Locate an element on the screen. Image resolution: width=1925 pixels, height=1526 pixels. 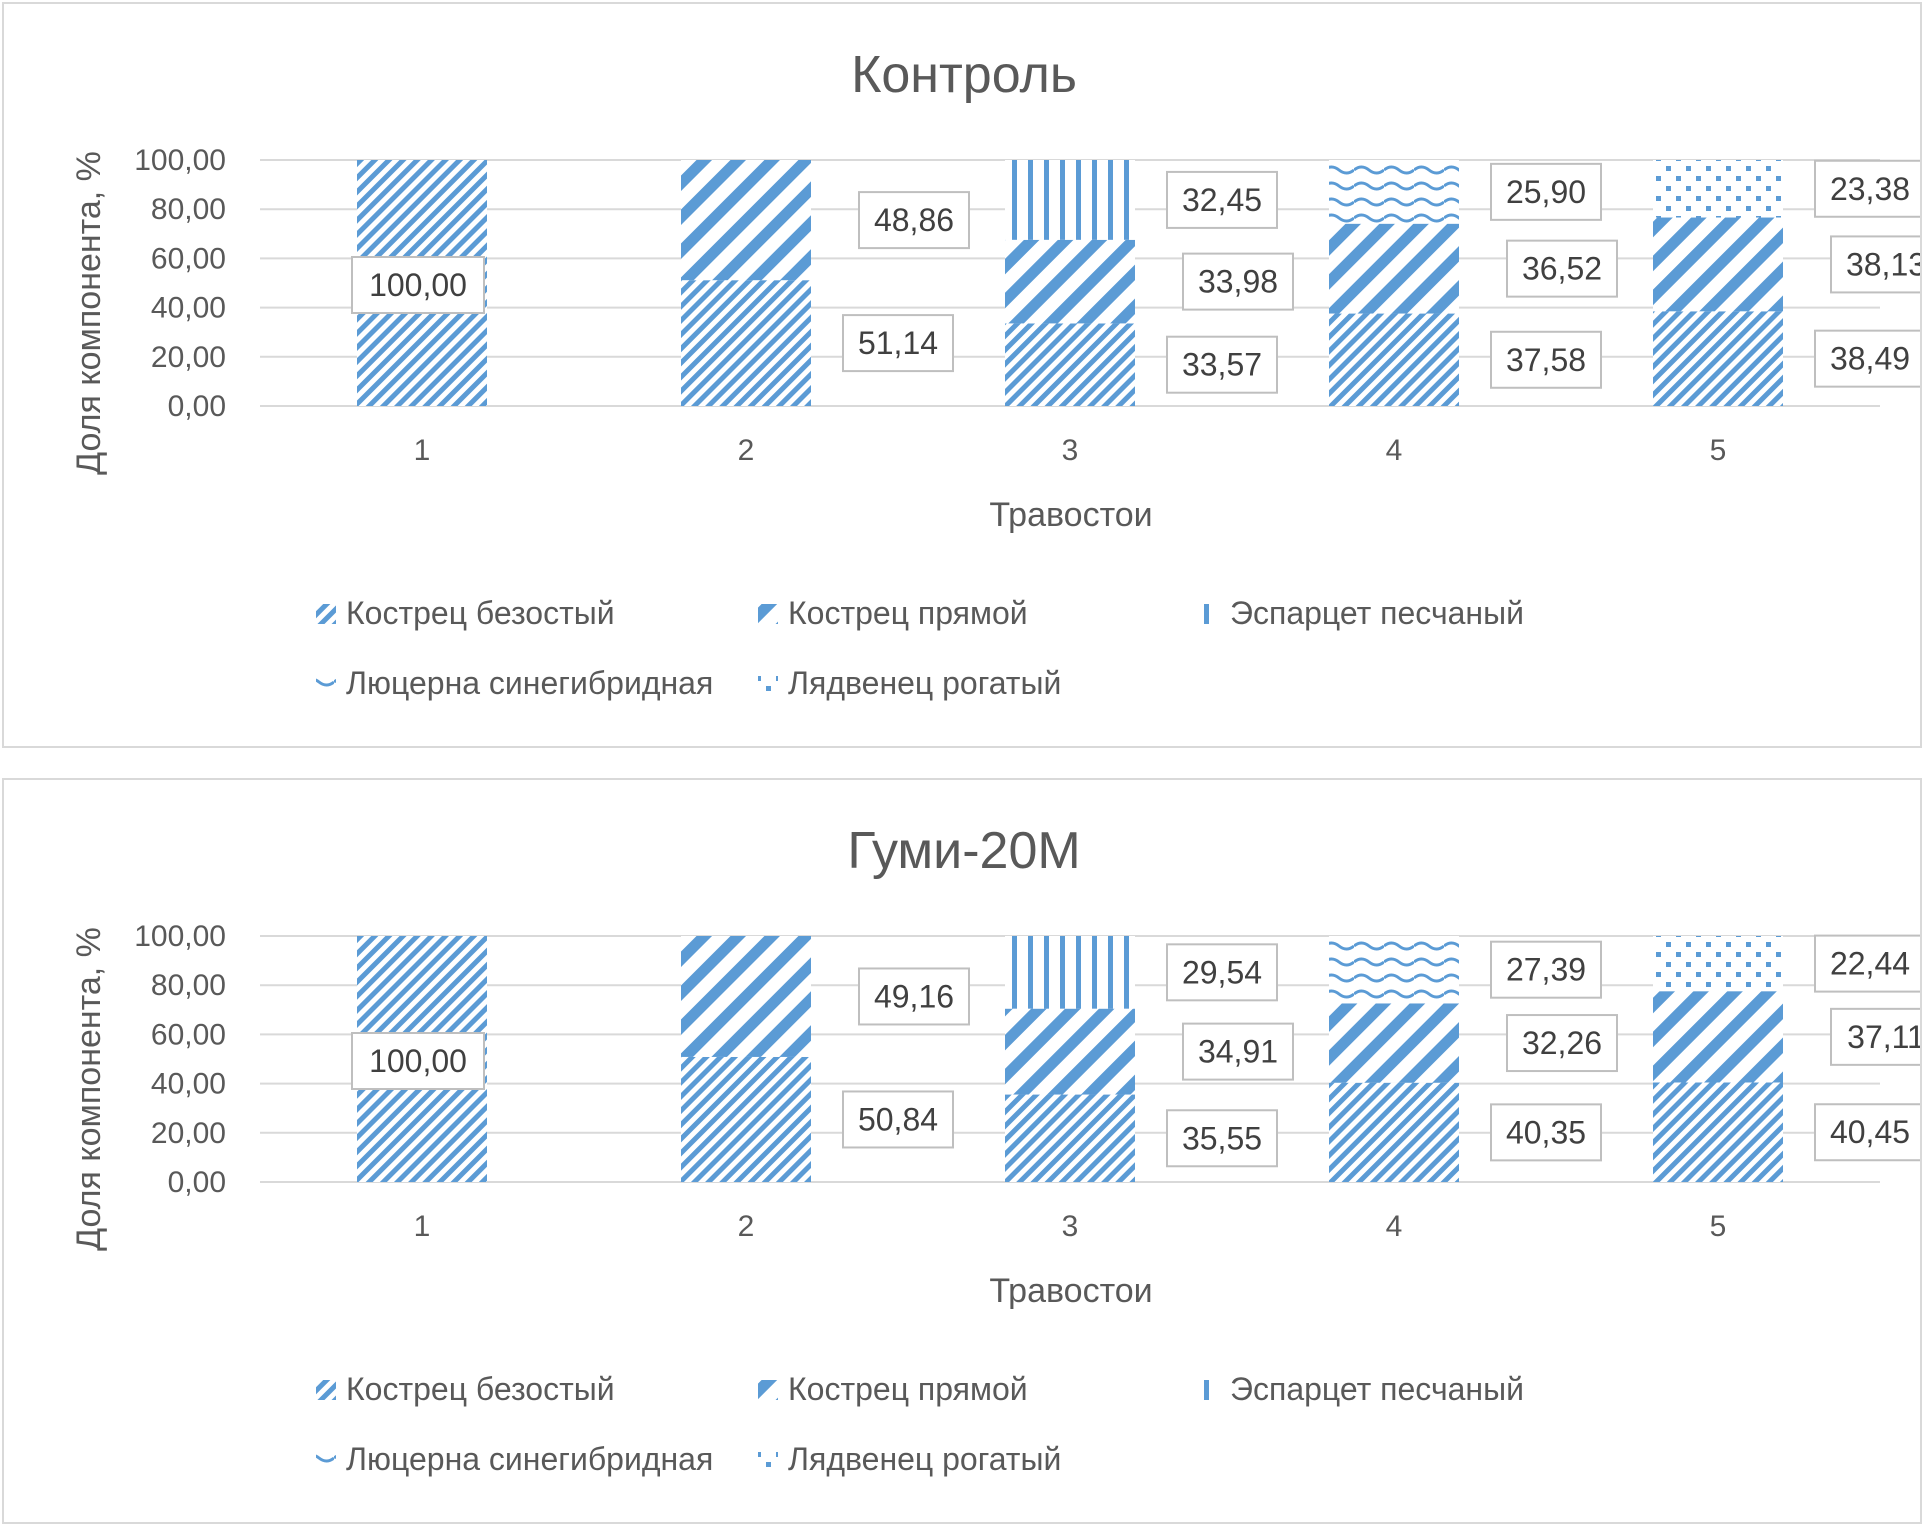
data-label-text: 100,00 is located at coordinates (418, 285).